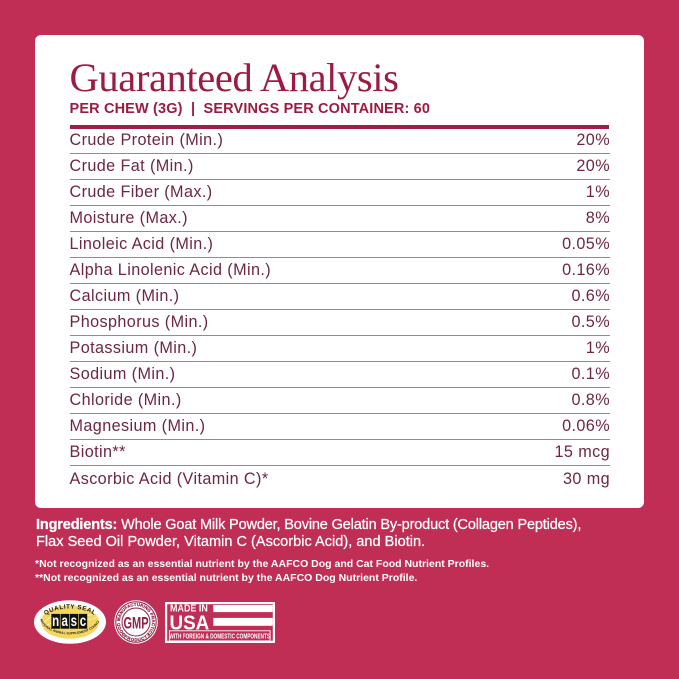  Describe the element at coordinates (74, 620) in the screenshot. I see `svg-text: s` at that location.